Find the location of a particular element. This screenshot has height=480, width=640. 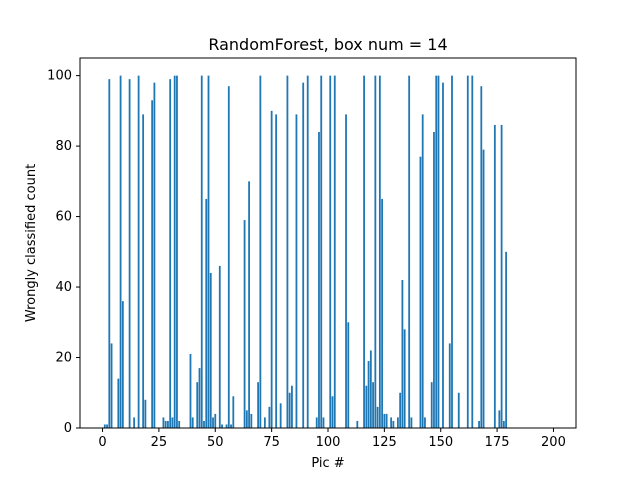

x-tick-label: 25 is located at coordinates (159, 442).